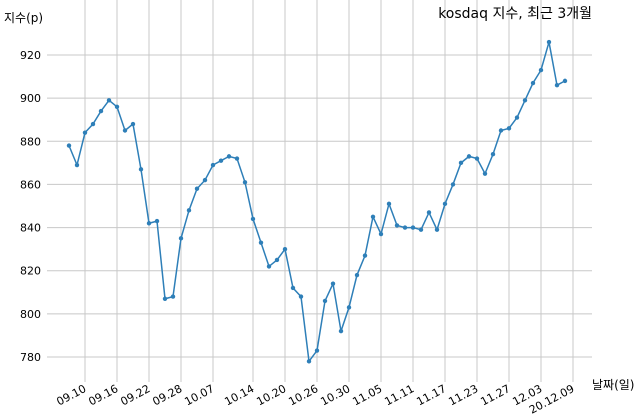 The image size is (640, 418). I want to click on y-tick-label: 880, so click(30, 141).